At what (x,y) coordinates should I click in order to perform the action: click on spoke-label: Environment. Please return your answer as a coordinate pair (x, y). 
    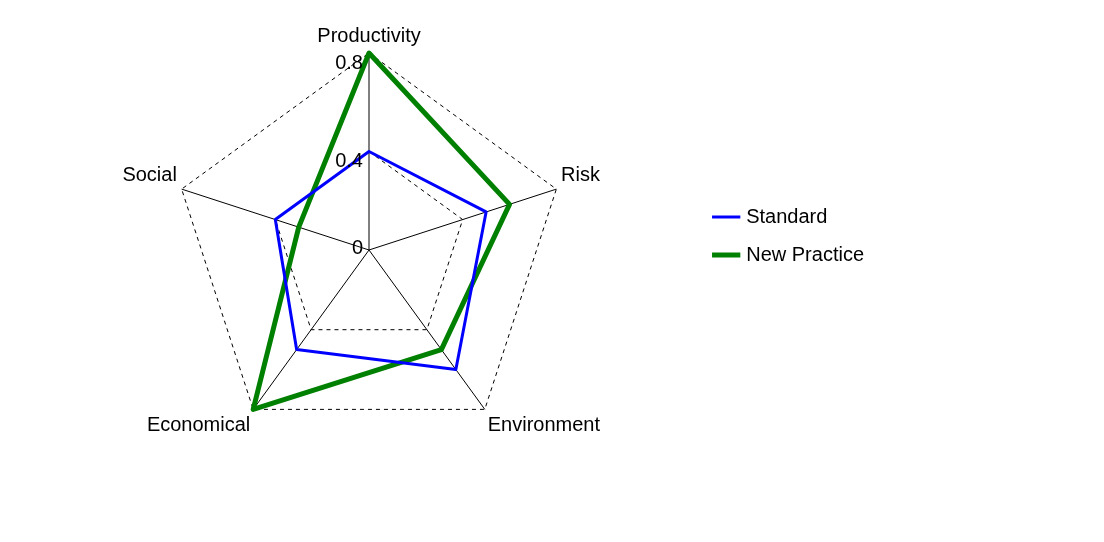
    Looking at the image, I should click on (544, 423).